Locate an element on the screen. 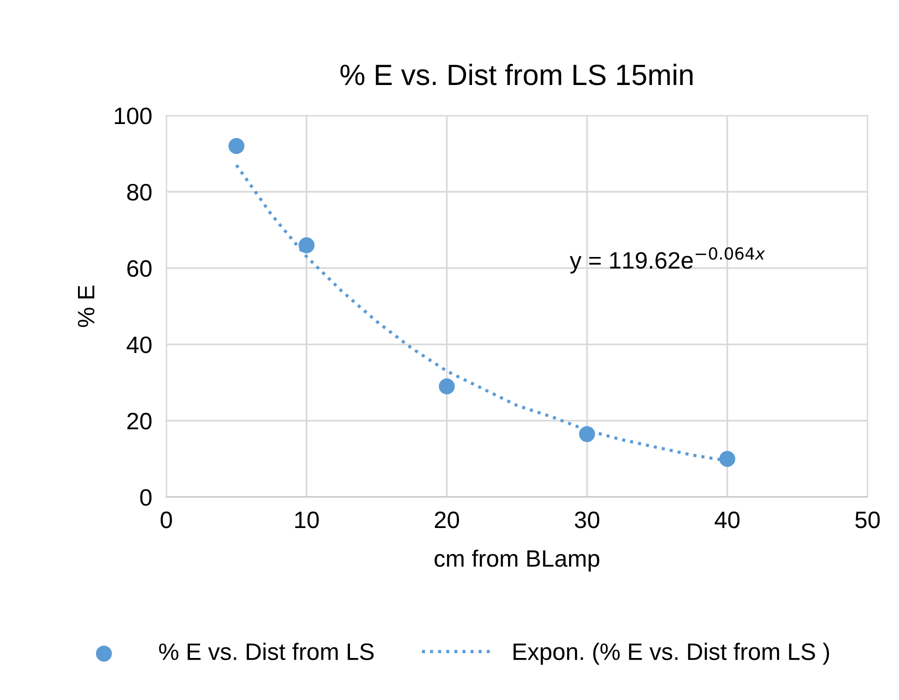 The image size is (899, 700). x-tick-label: 50 is located at coordinates (867, 520).